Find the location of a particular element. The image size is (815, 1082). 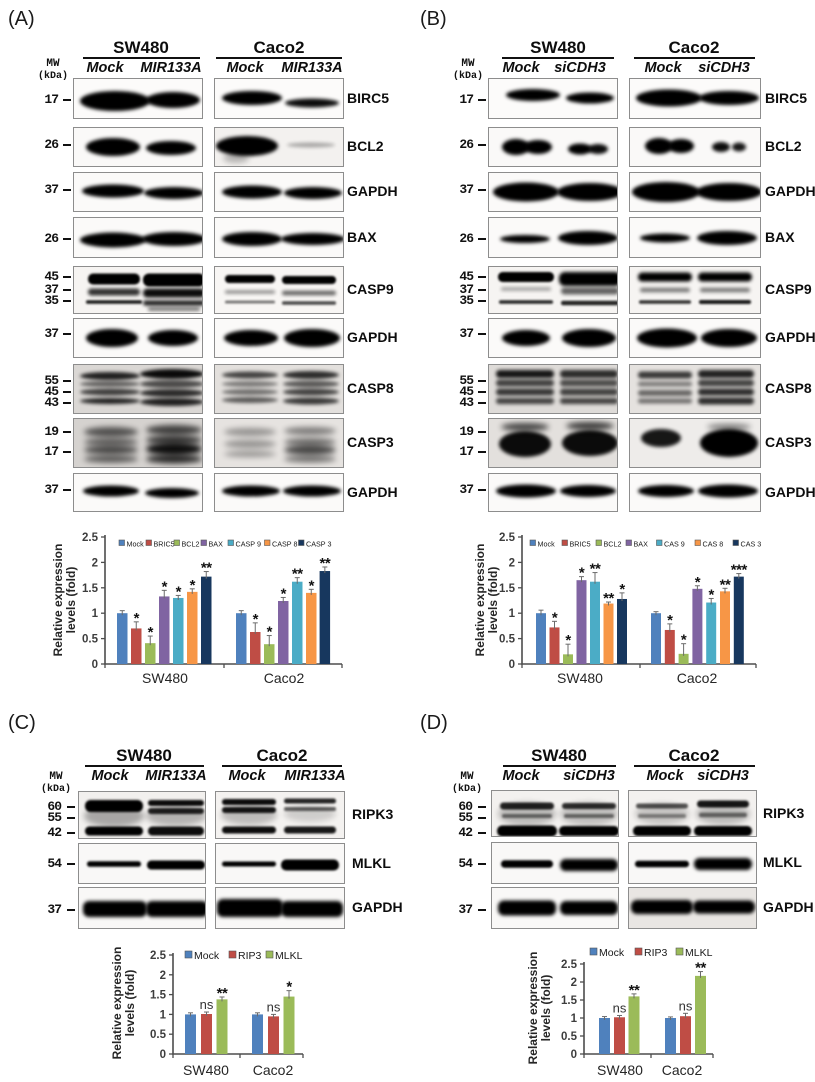

svg-text: CAS 9 is located at coordinates (674, 543).